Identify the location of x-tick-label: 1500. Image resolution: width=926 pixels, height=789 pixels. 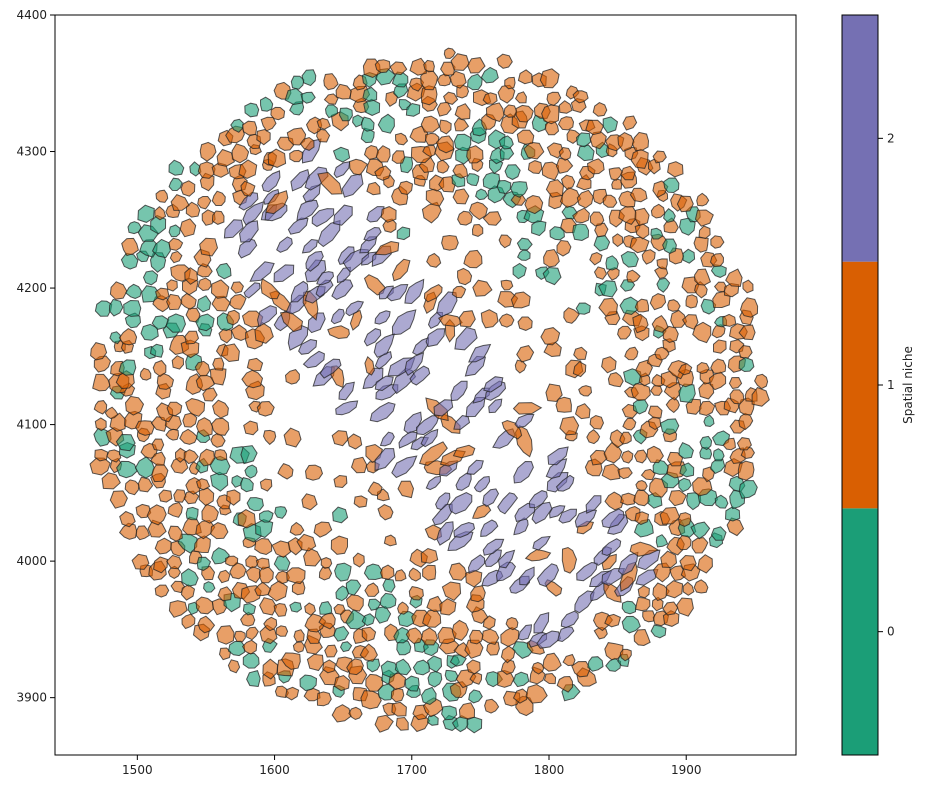
(137, 770).